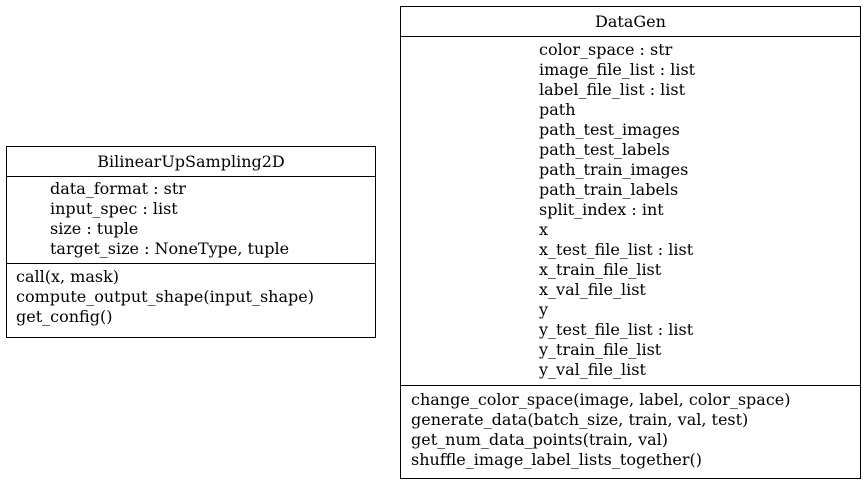 The image size is (867, 484). I want to click on attribute: x_train_file_list, so click(699, 270).